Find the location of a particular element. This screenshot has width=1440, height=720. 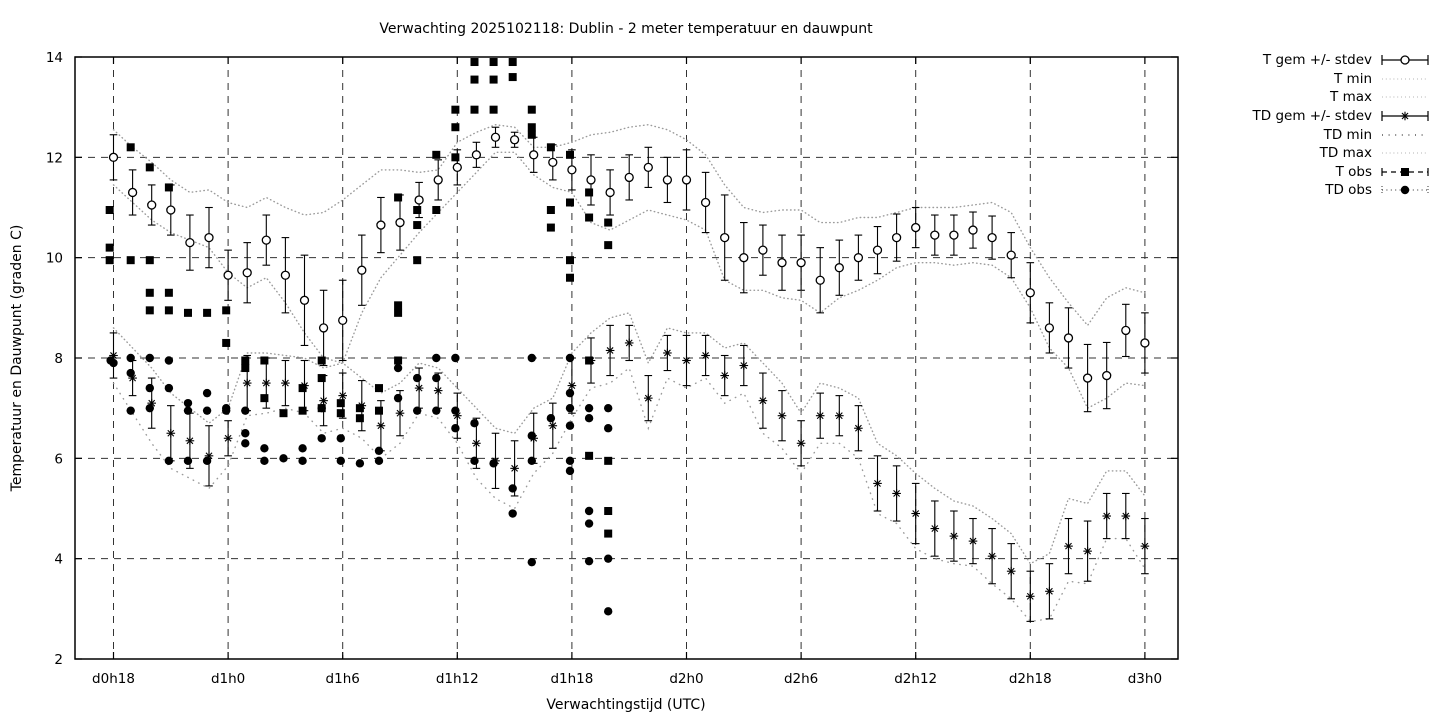

y-tick-label: 12 is located at coordinates (54, 158).